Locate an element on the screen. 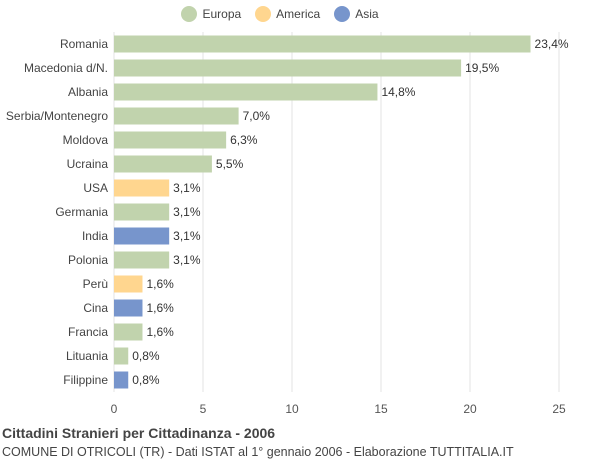 The width and height of the screenshot is (600, 460). category-label: USA is located at coordinates (95, 188).